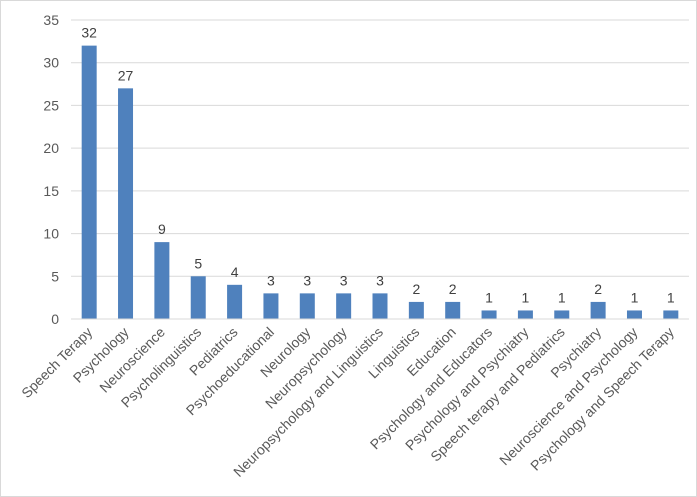 The width and height of the screenshot is (697, 497). What do you see at coordinates (55, 319) in the screenshot?
I see `y-tick-label: 0` at bounding box center [55, 319].